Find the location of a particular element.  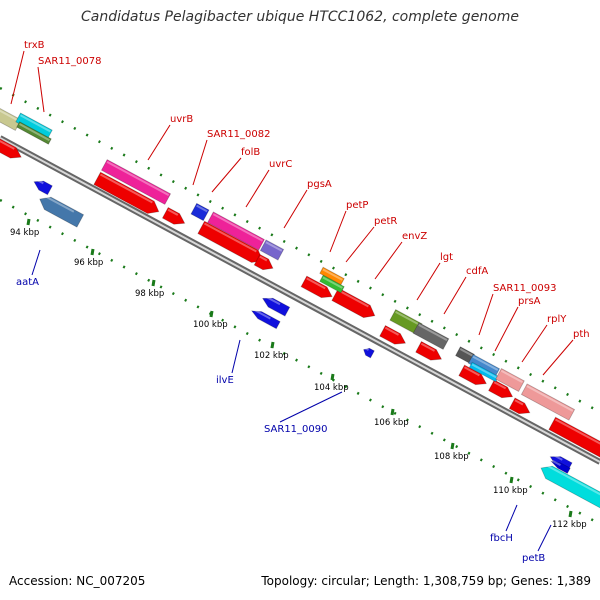

kbp-tick-label: 106 kbp is located at coordinates (391, 423).